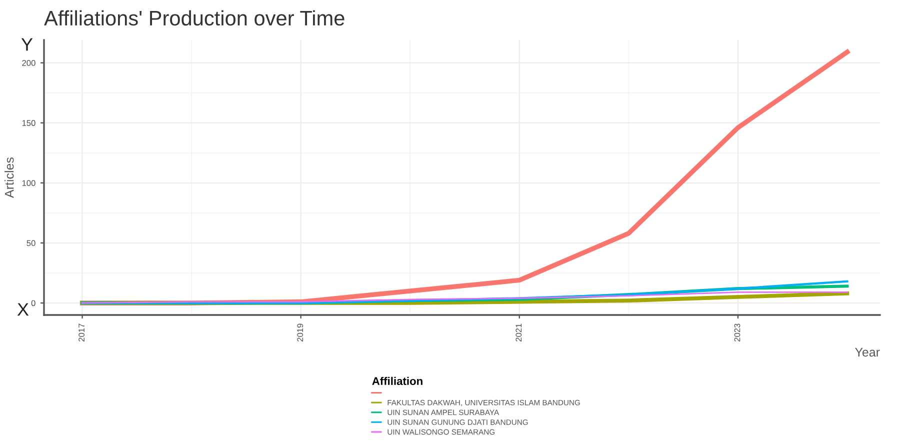 The image size is (901, 446). I want to click on x-tick-label: 2019, so click(300, 333).